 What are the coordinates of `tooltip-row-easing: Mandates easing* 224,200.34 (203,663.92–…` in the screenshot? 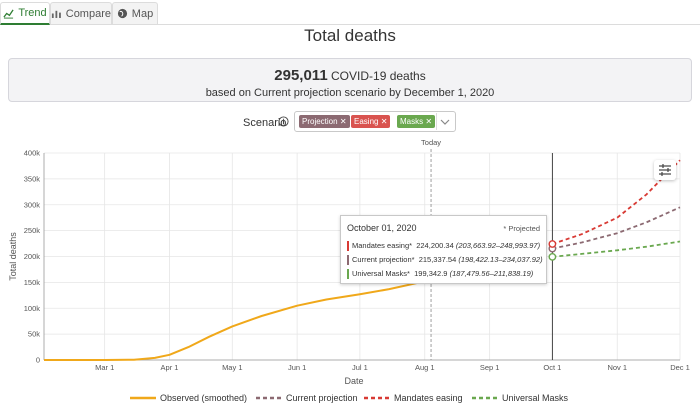 It's located at (443, 246).